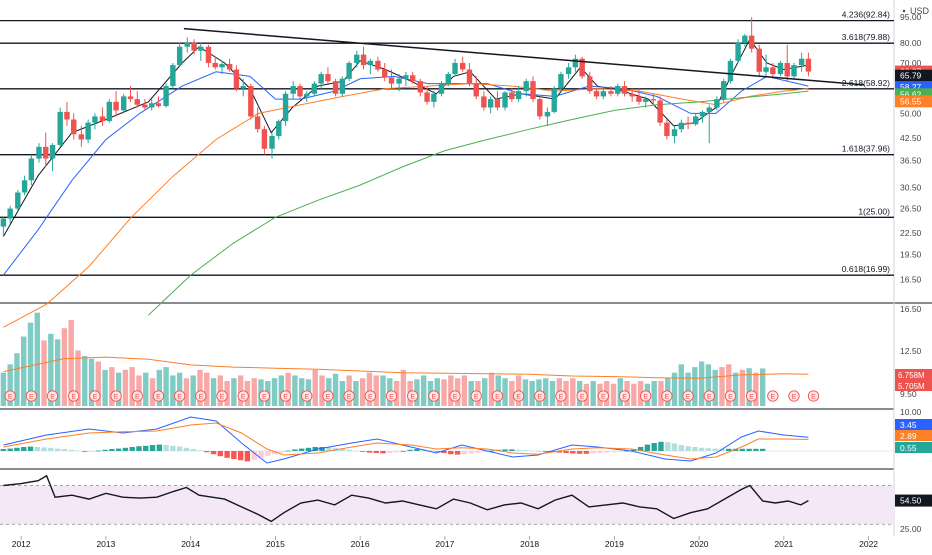 The image size is (932, 555). What do you see at coordinates (911, 76) in the screenshot?
I see `price-badge-label: 65.79` at bounding box center [911, 76].